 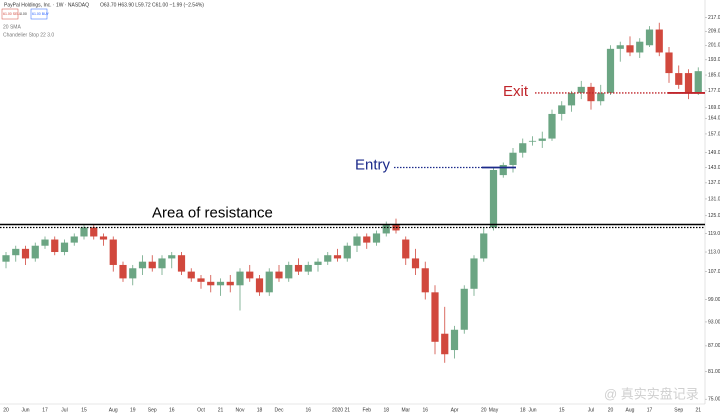 I want to click on y-tick-label: 149.00, so click(x=714, y=153).